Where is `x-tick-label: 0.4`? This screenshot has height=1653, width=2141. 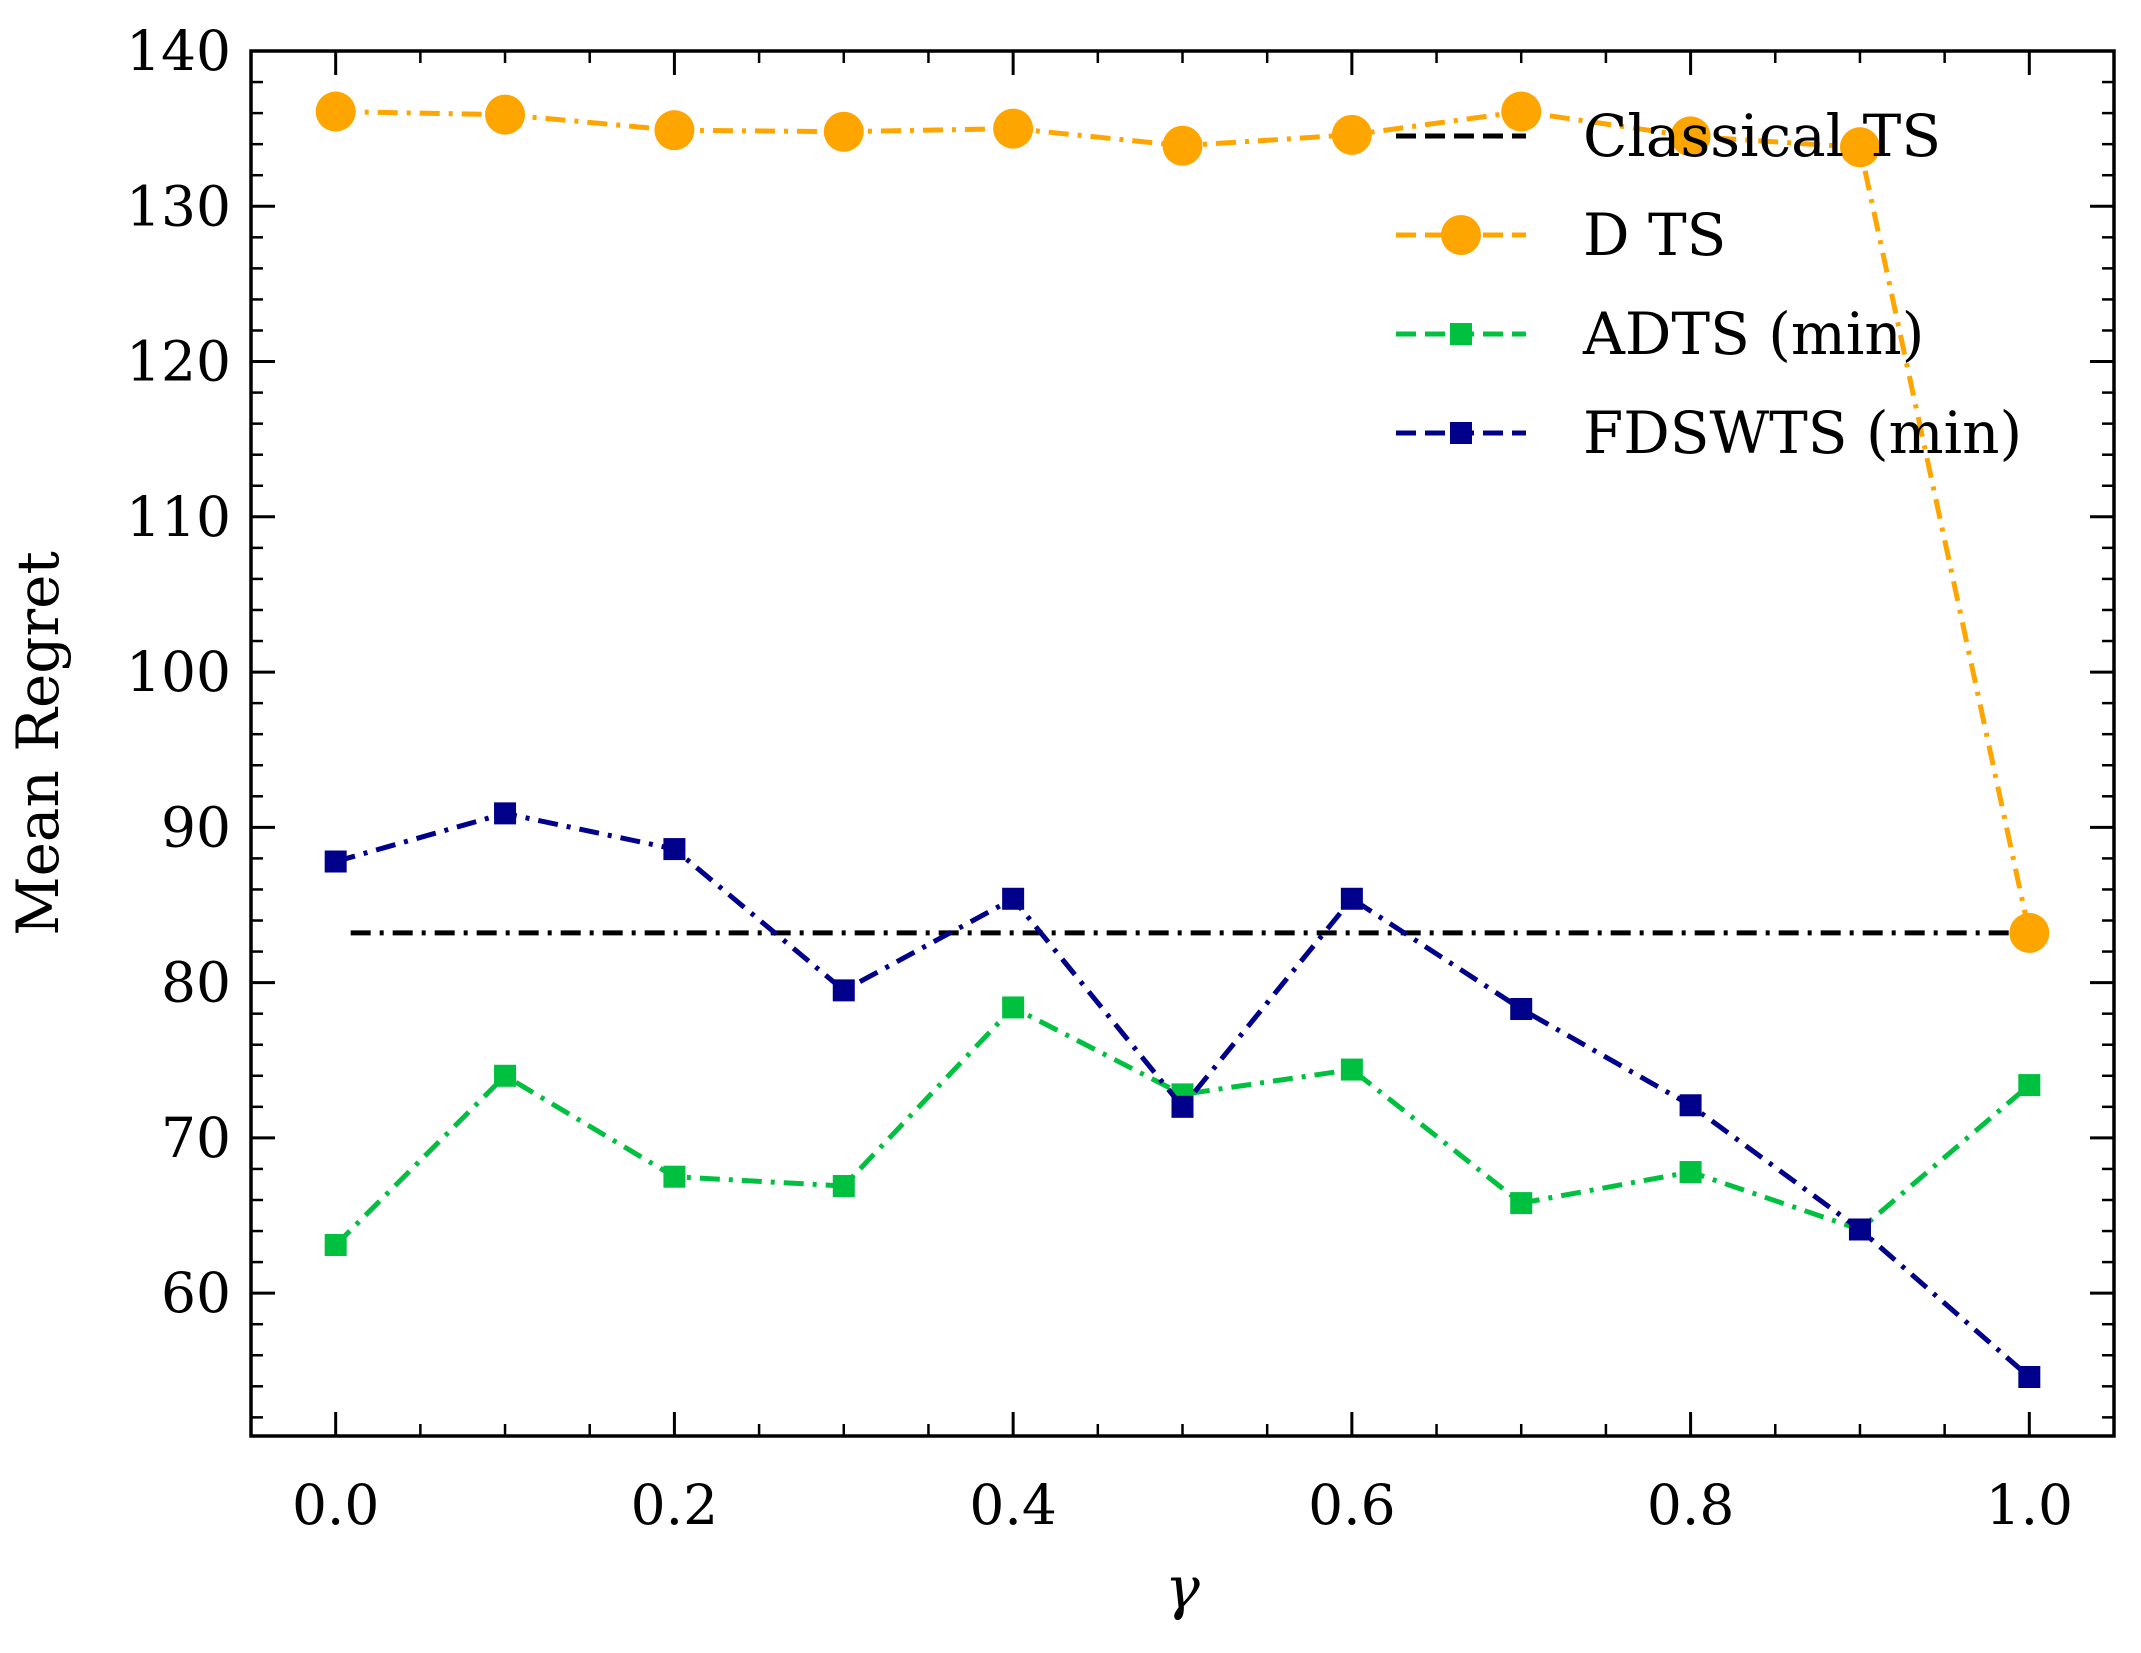
x-tick-label: 0.4 is located at coordinates (1012, 1505).